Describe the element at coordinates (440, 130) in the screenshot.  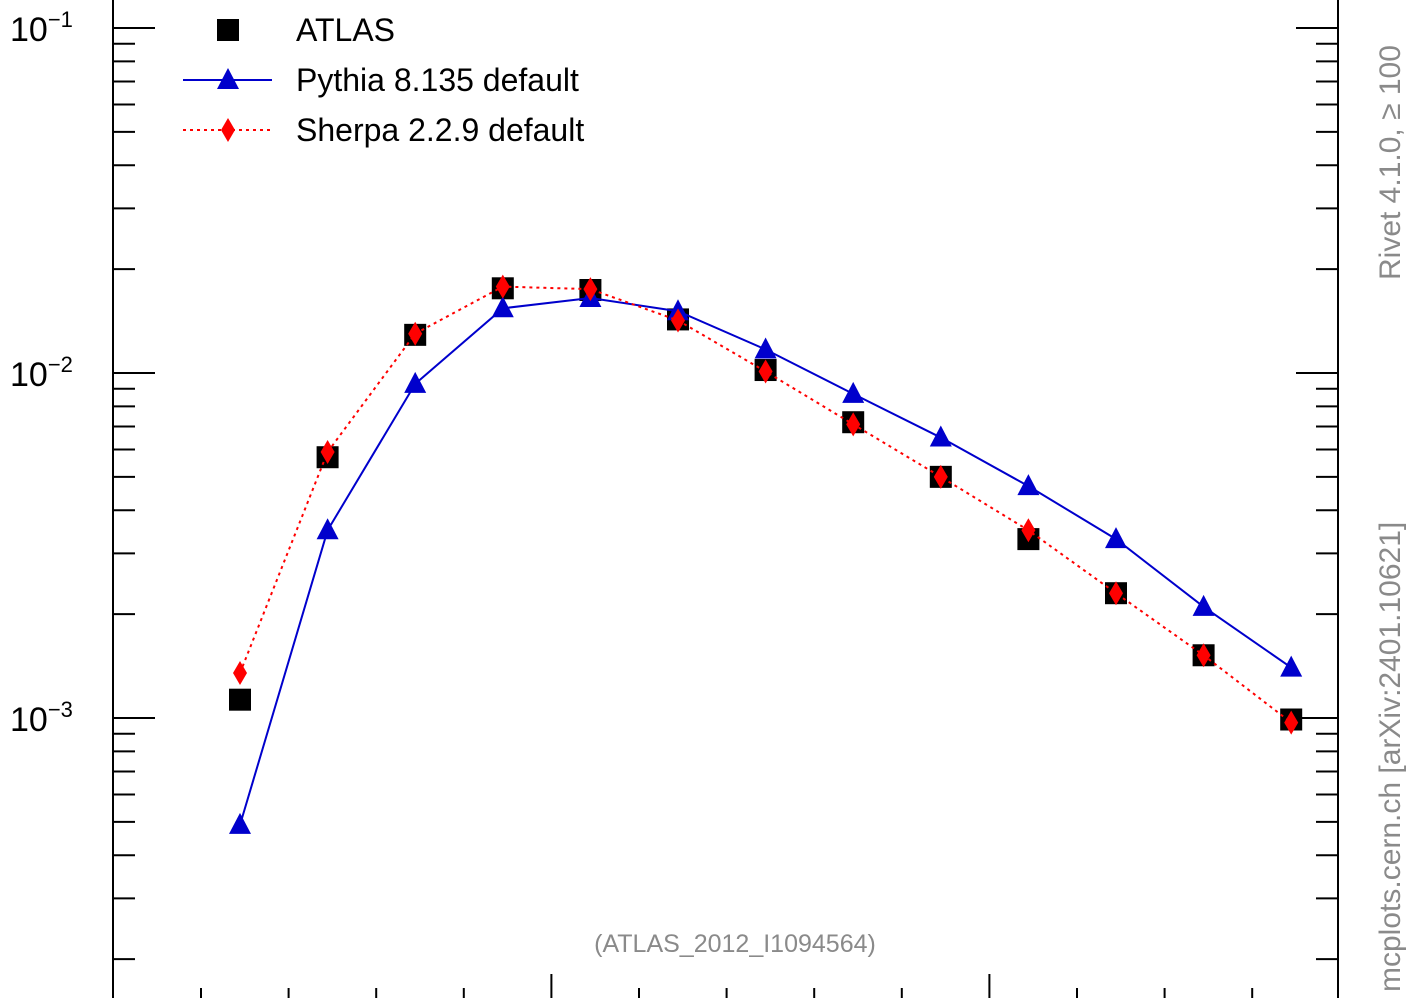
I see `legend-label: Sherpa 2.2.9 default` at that location.